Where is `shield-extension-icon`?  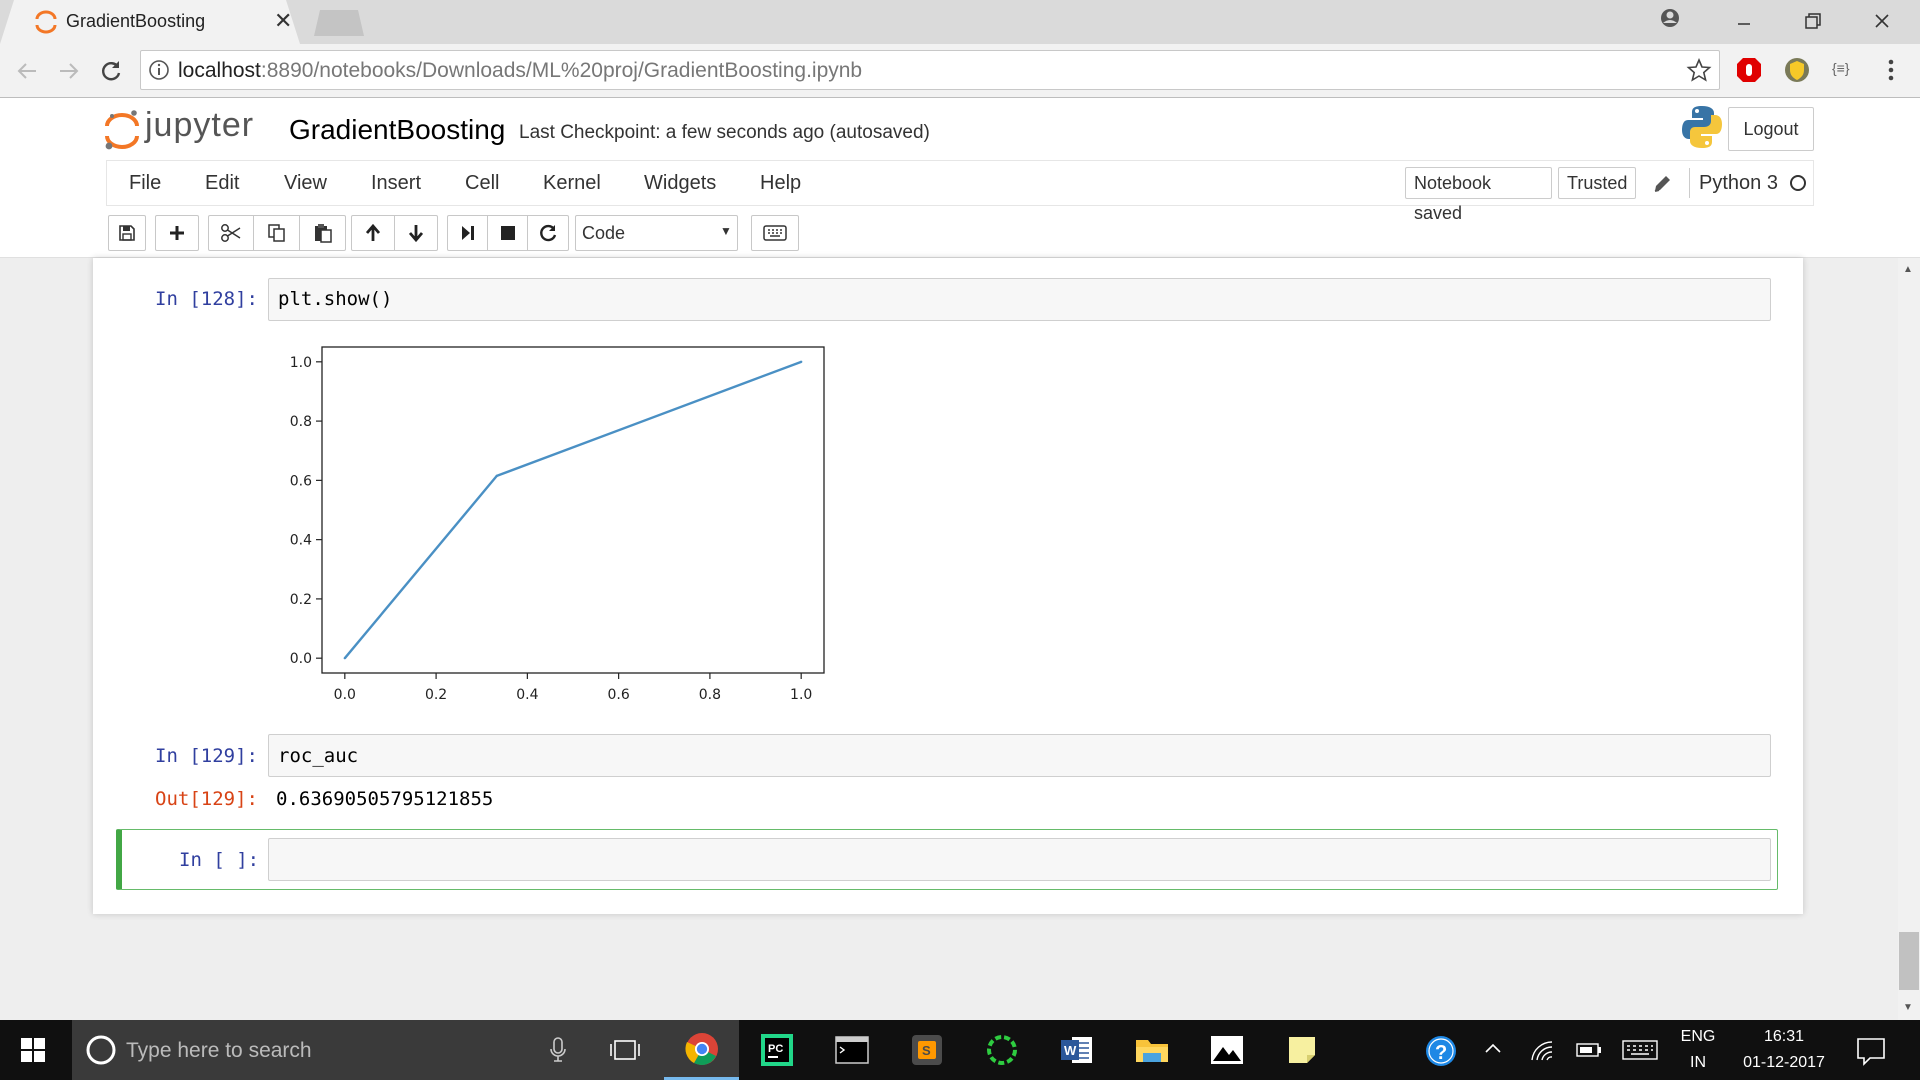 shield-extension-icon is located at coordinates (1797, 70).